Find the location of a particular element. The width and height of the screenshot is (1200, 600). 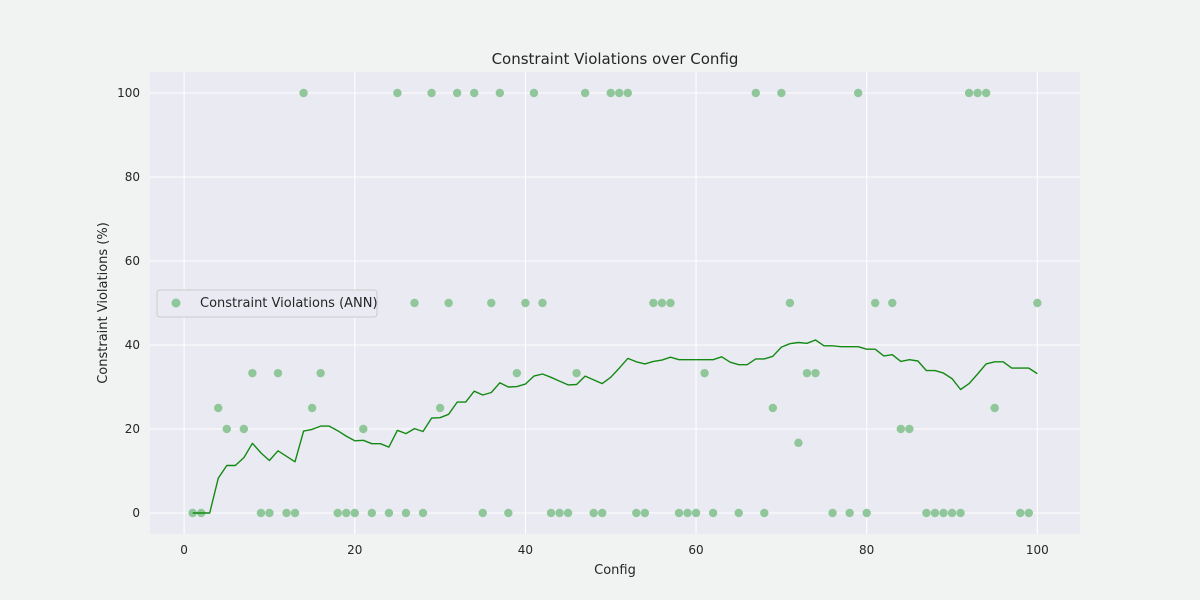

x-tick-label: 40 is located at coordinates (525, 550).